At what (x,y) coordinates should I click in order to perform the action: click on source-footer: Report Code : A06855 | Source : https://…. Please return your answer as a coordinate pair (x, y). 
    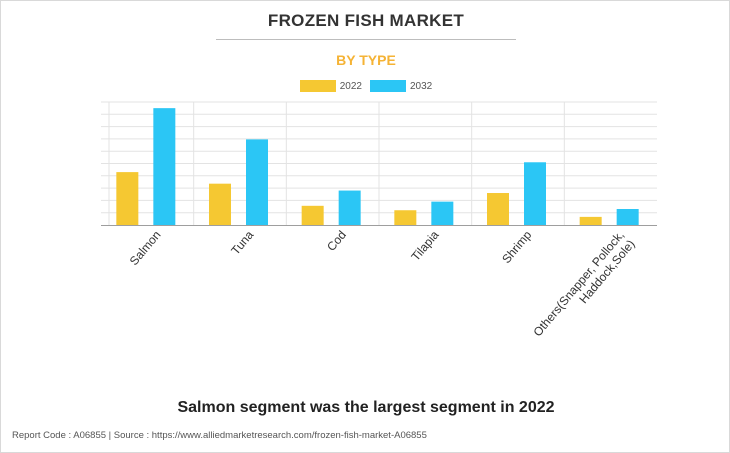
    Looking at the image, I should click on (219, 435).